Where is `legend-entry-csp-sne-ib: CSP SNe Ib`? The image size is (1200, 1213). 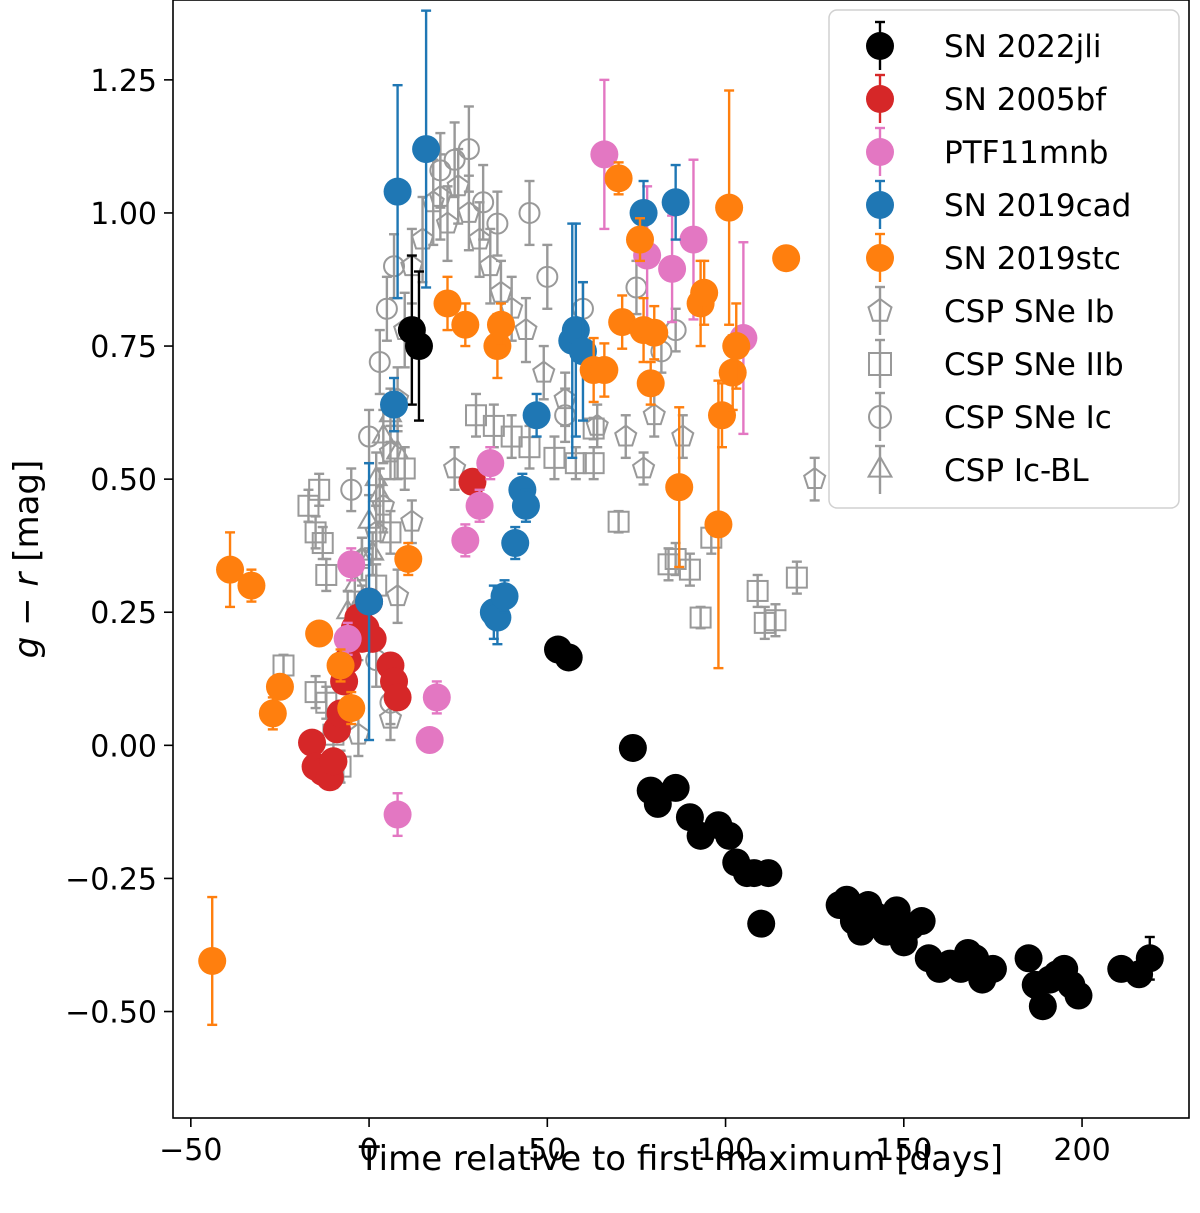 legend-entry-csp-sne-ib: CSP SNe Ib is located at coordinates (991, 310).